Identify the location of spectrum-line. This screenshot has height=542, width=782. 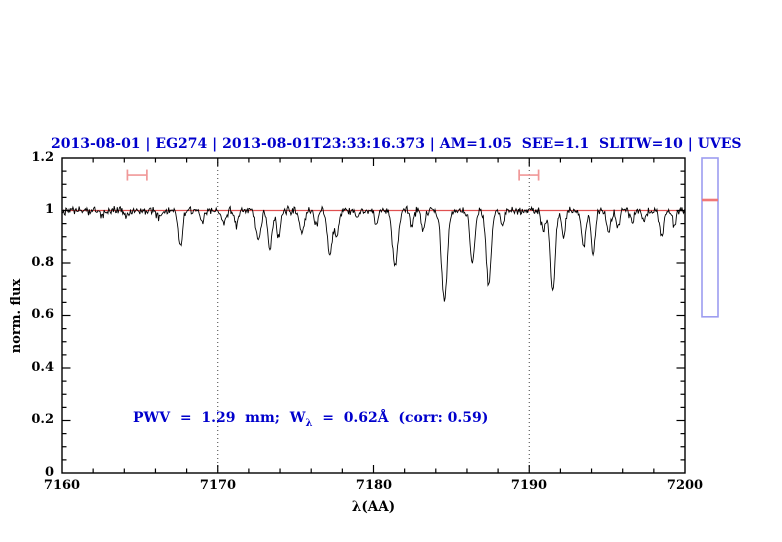
(373, 253).